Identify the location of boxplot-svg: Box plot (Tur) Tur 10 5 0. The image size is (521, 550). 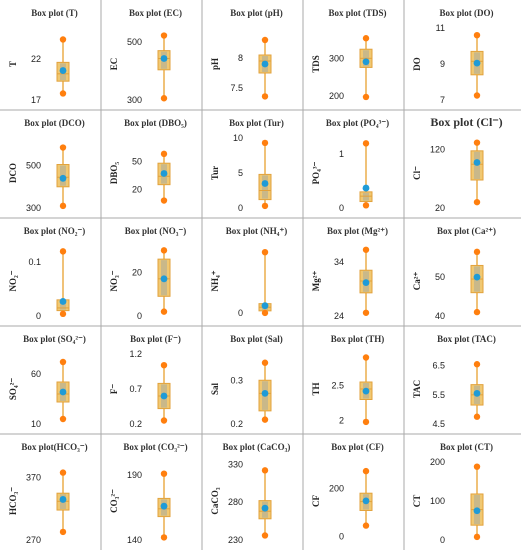
(247, 165).